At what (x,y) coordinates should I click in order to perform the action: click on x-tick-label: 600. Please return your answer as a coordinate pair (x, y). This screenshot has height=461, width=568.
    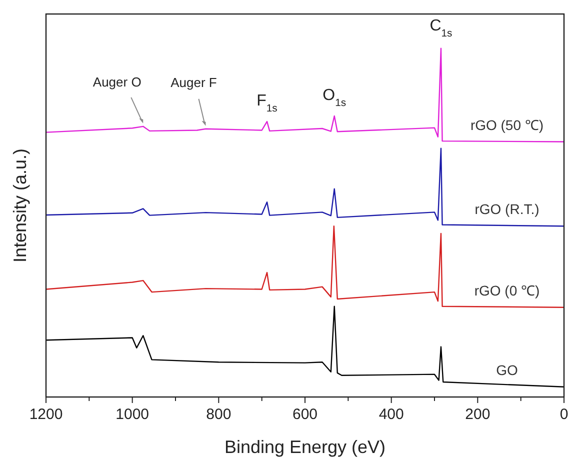
    Looking at the image, I should click on (305, 414).